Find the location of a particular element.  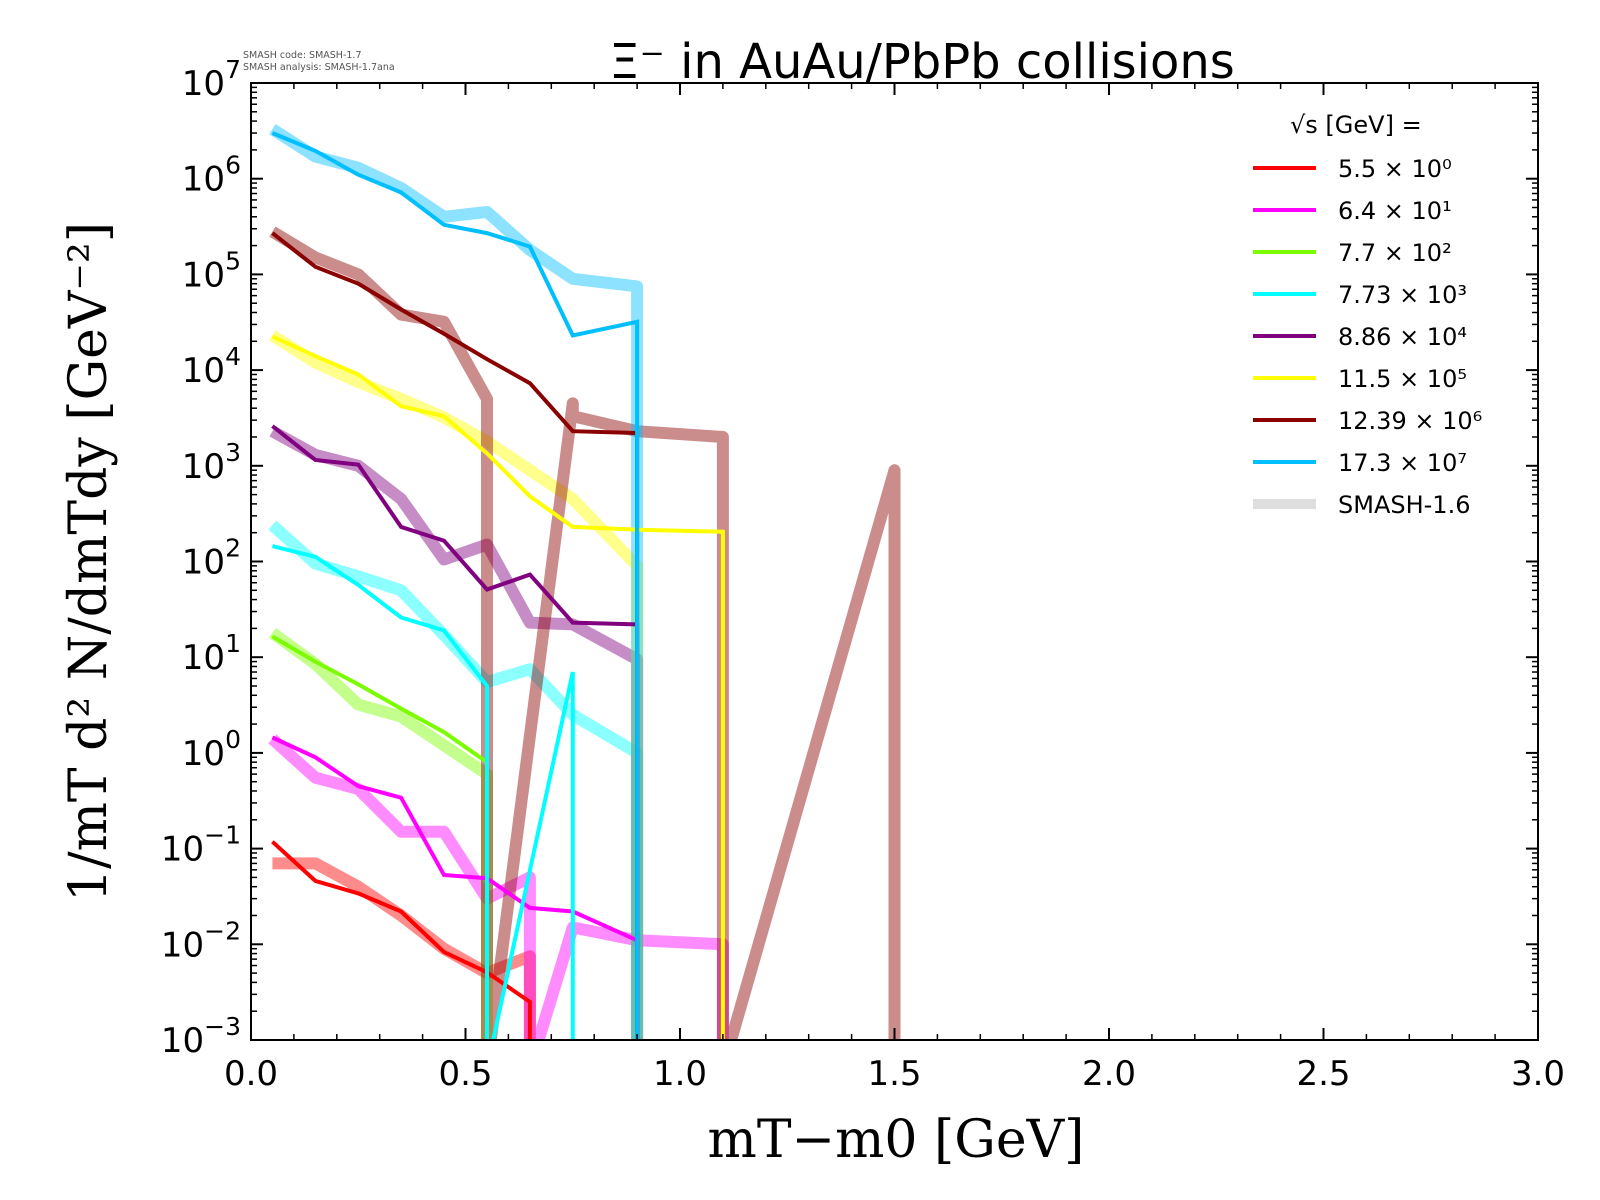

x-tick-label: 1.5 is located at coordinates (894, 1074).